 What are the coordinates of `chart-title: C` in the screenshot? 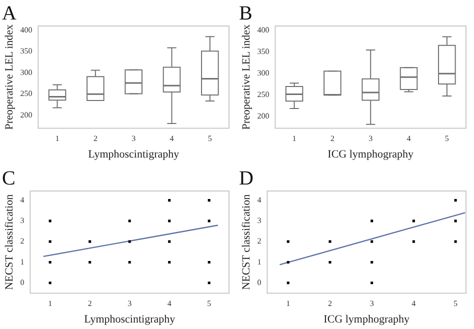 It's located at (9, 178).